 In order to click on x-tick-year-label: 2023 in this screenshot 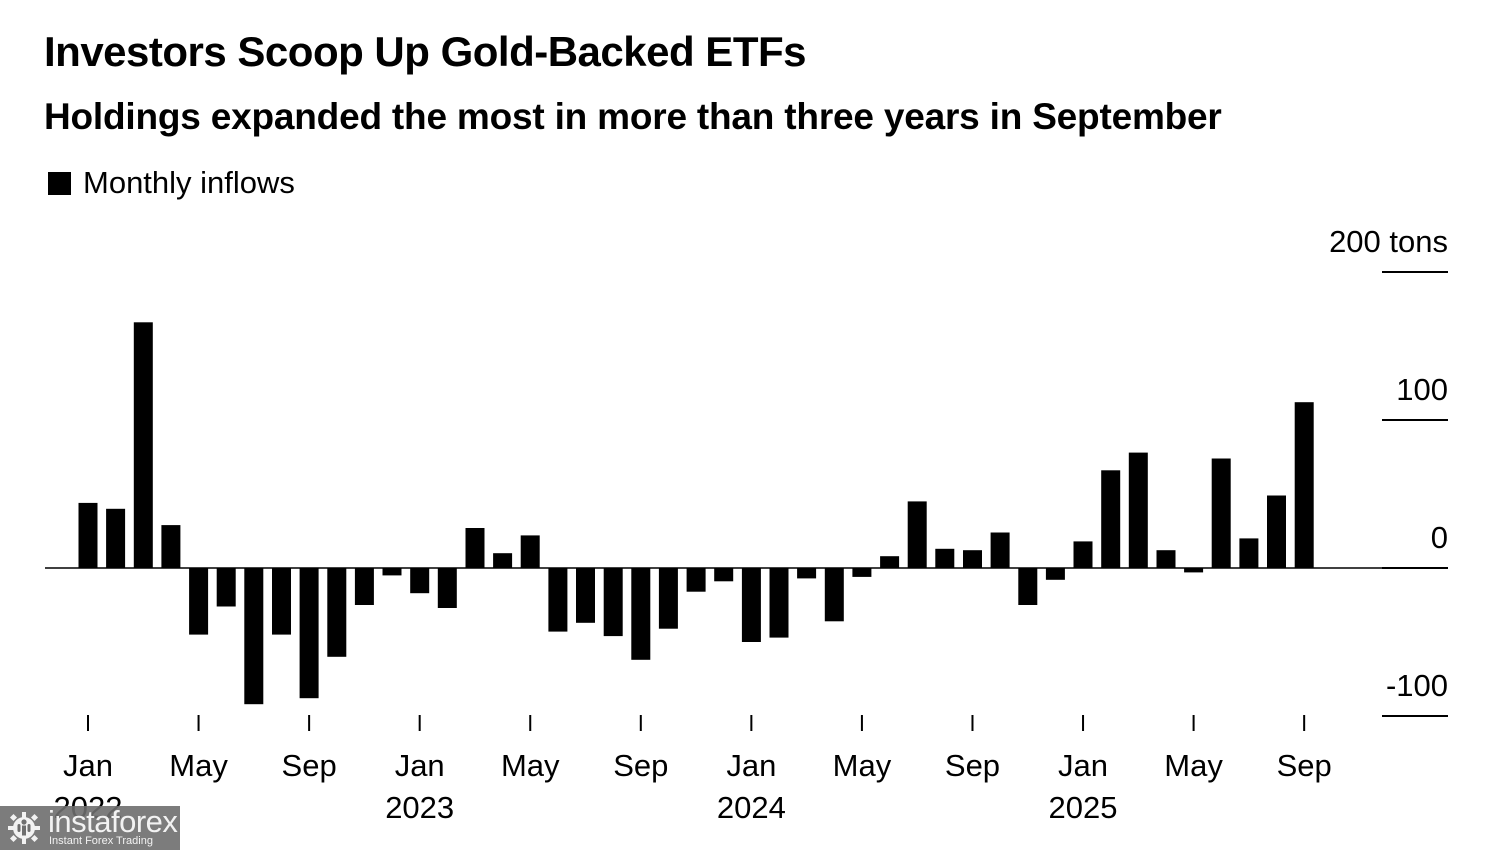, I will do `click(419, 807)`.